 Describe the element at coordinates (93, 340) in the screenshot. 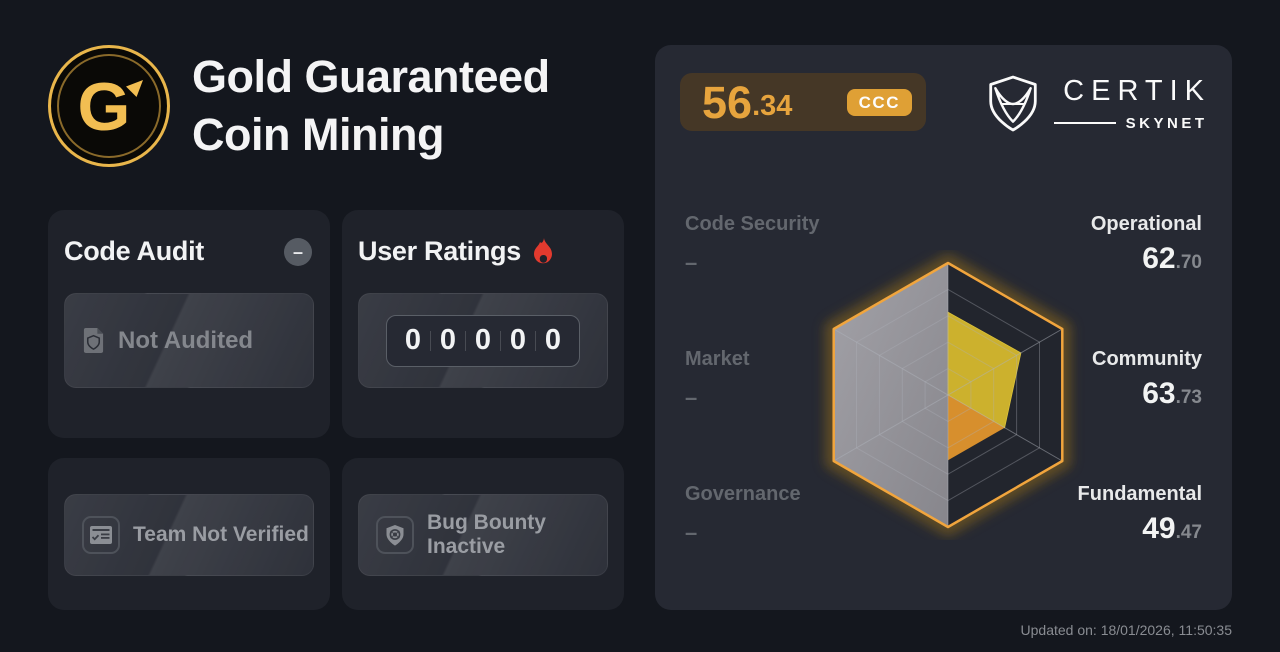

I see `audit-file-icon` at that location.